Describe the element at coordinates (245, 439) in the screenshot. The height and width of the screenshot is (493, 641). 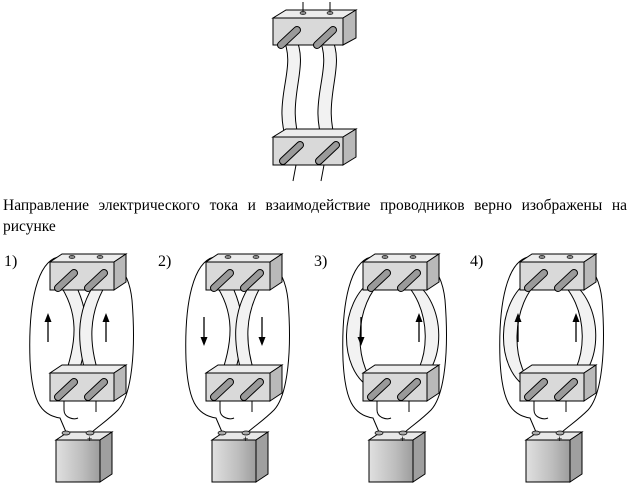
I see `battery-plus-2: +` at that location.